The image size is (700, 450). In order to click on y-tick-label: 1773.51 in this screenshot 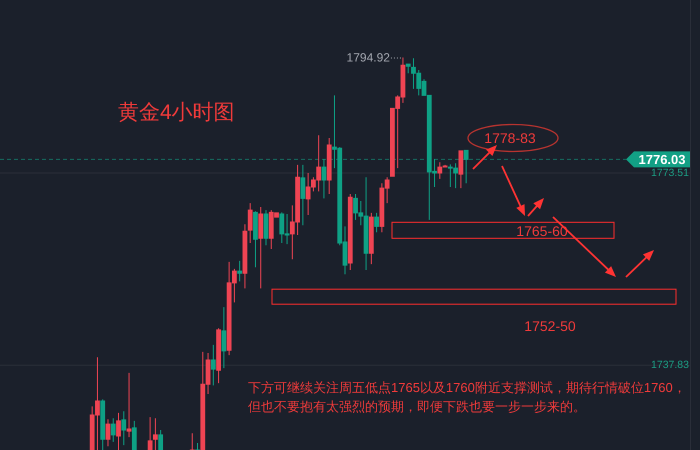, I will do `click(670, 172)`.